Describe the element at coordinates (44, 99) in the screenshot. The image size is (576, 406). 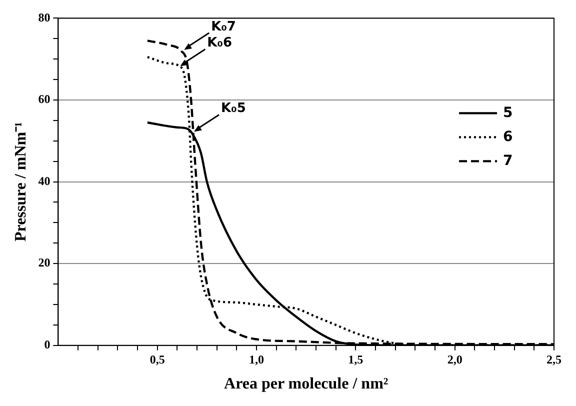
I see `y-tick-label: 60` at that location.